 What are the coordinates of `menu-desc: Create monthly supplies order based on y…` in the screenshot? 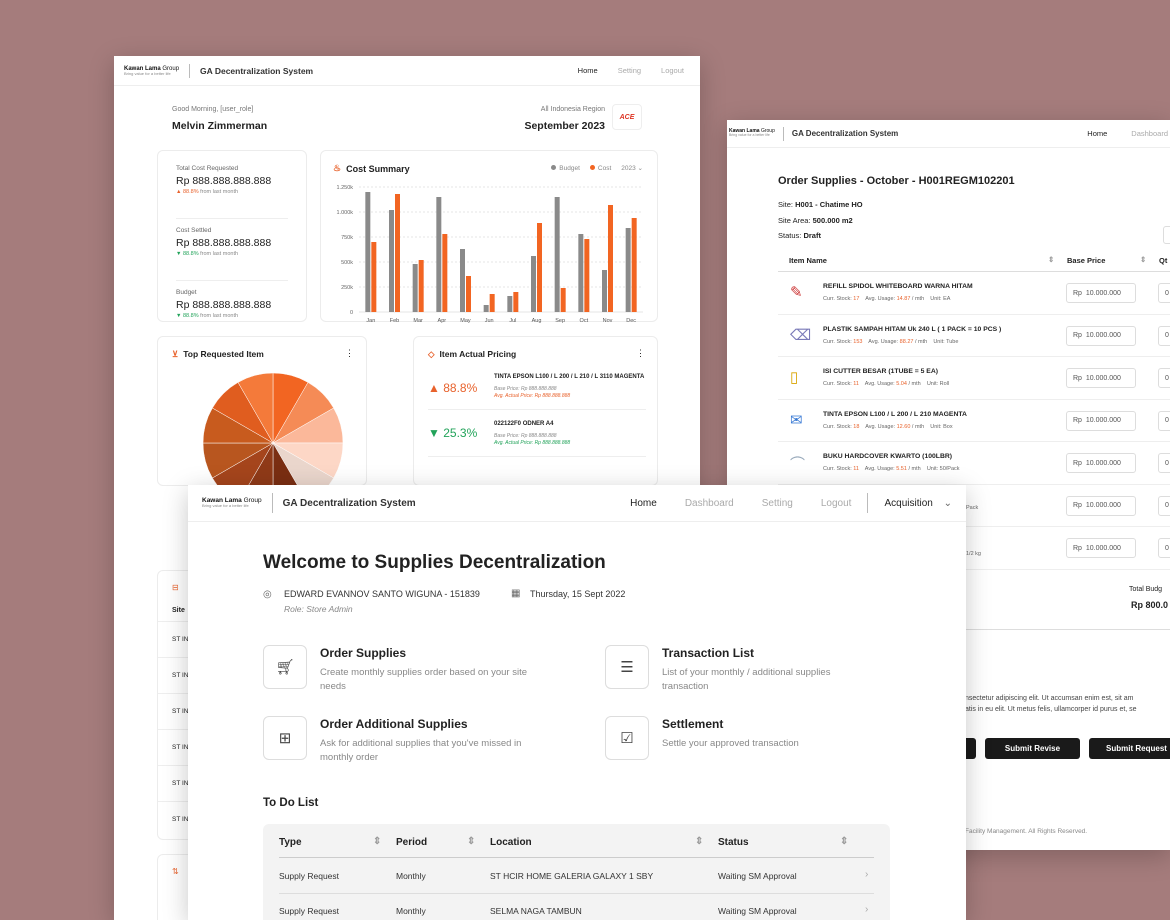 It's located at (424, 679).